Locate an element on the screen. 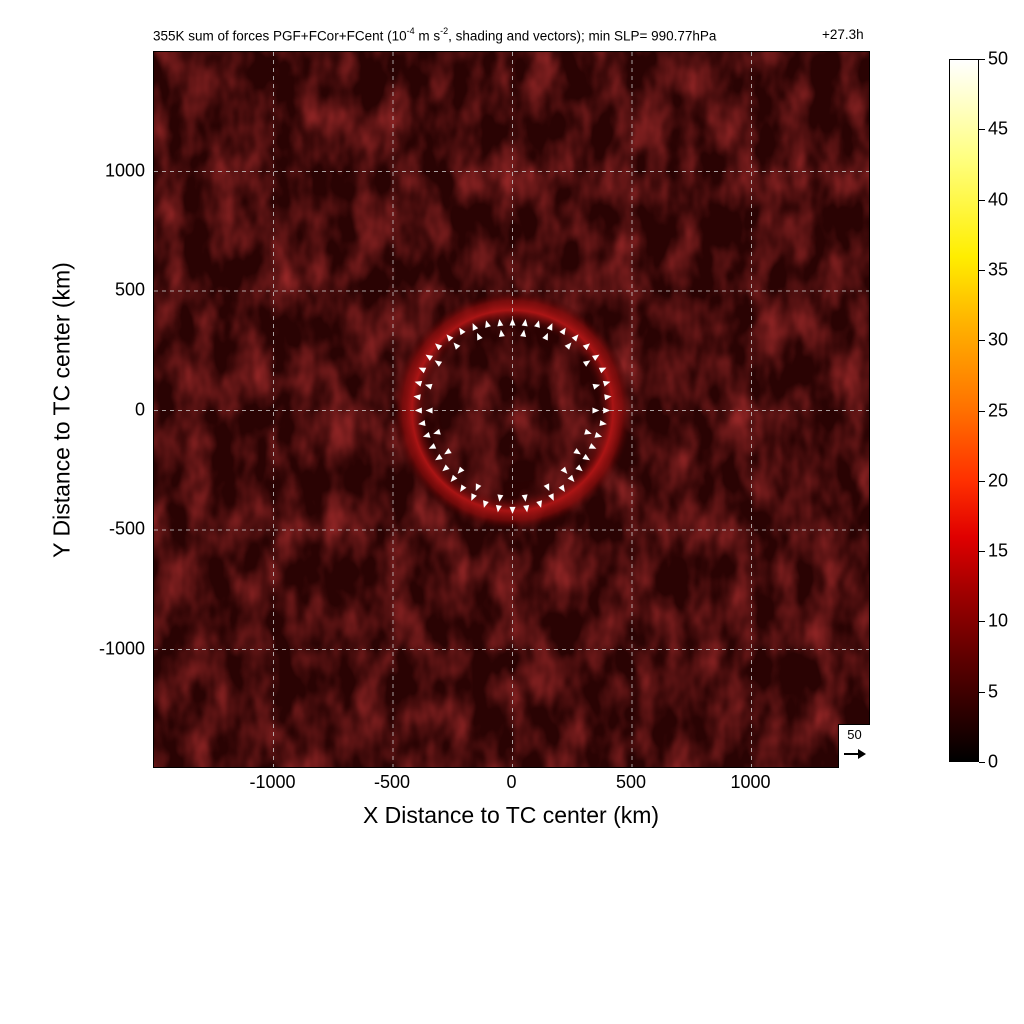 This screenshot has width=1024, height=1024. colorbar-tick-label: 10 is located at coordinates (998, 620).